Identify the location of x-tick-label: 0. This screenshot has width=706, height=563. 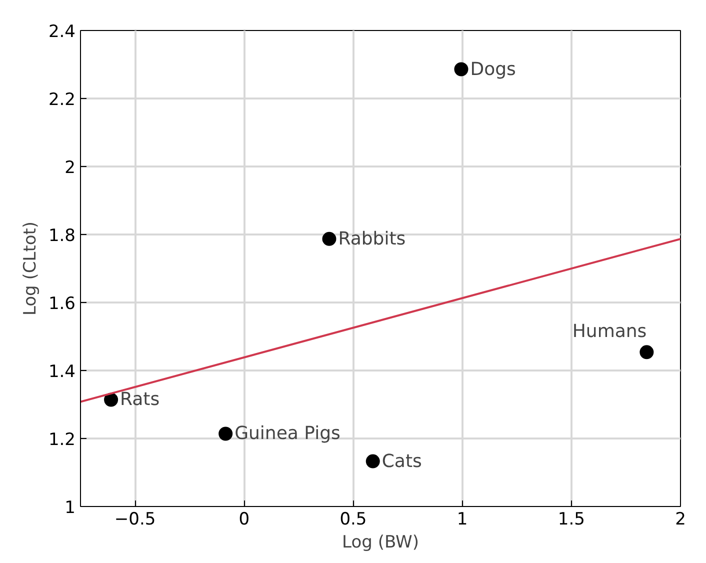
(244, 520).